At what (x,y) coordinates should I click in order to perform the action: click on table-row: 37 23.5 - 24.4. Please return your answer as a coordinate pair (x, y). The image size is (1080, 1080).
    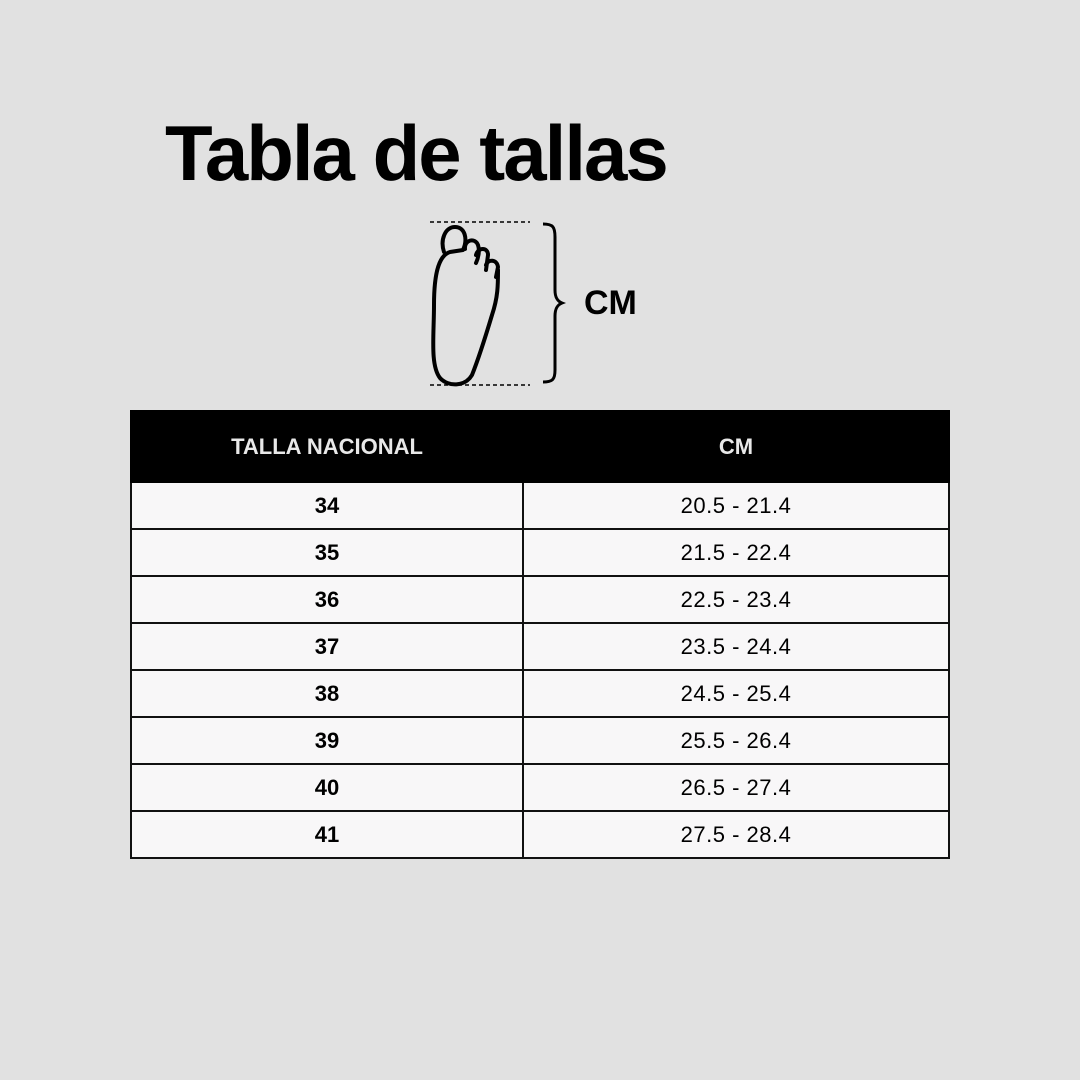
    Looking at the image, I should click on (540, 646).